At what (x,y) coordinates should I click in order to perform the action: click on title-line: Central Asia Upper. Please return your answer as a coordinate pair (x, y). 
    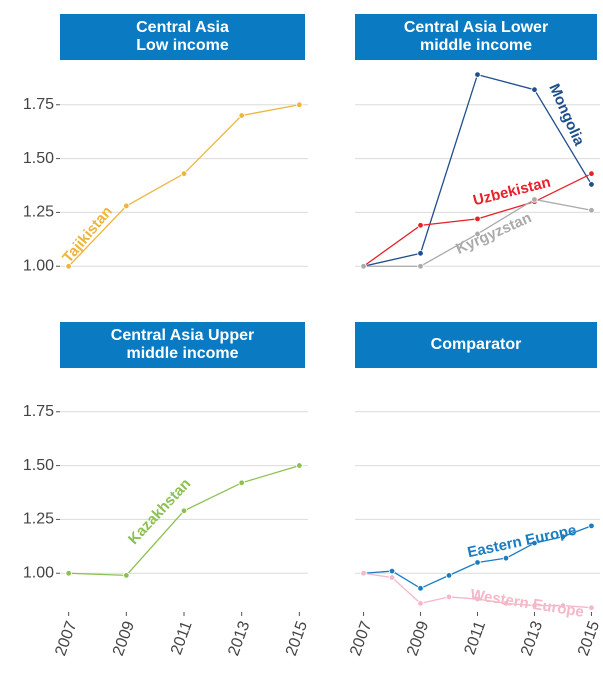
    Looking at the image, I should click on (182, 335).